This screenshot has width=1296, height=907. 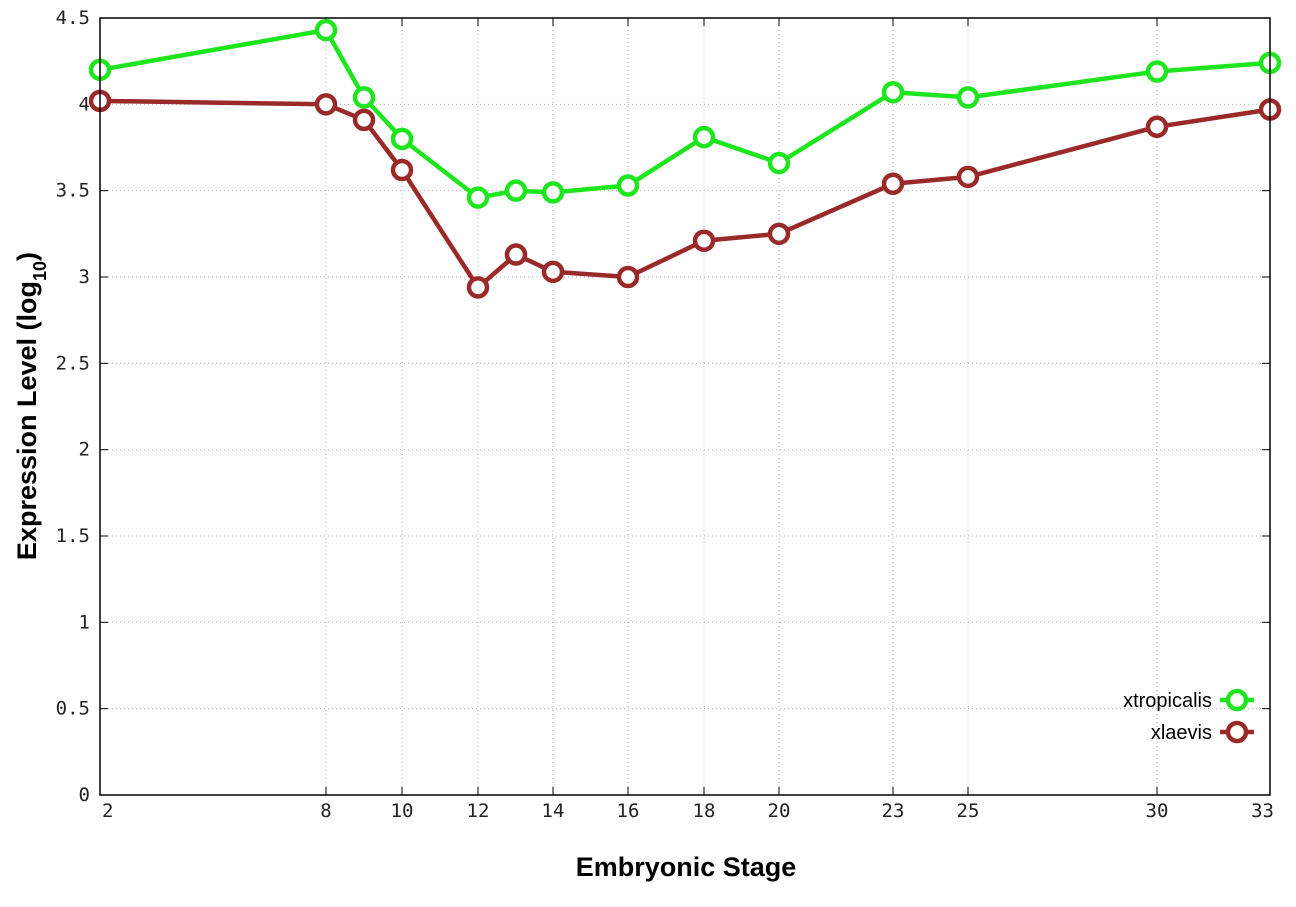 I want to click on x-tick-label: 23, so click(x=893, y=811).